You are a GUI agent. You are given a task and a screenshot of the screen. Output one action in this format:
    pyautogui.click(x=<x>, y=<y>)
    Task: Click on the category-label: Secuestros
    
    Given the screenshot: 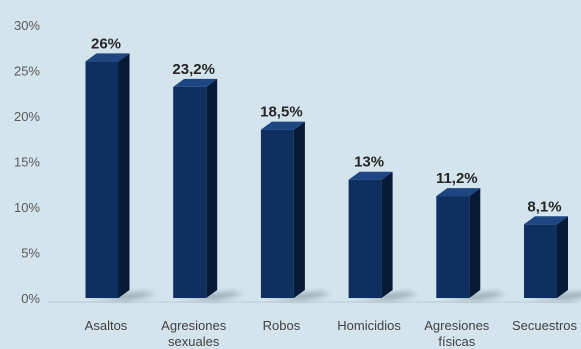 What is the action you would take?
    pyautogui.click(x=545, y=325)
    